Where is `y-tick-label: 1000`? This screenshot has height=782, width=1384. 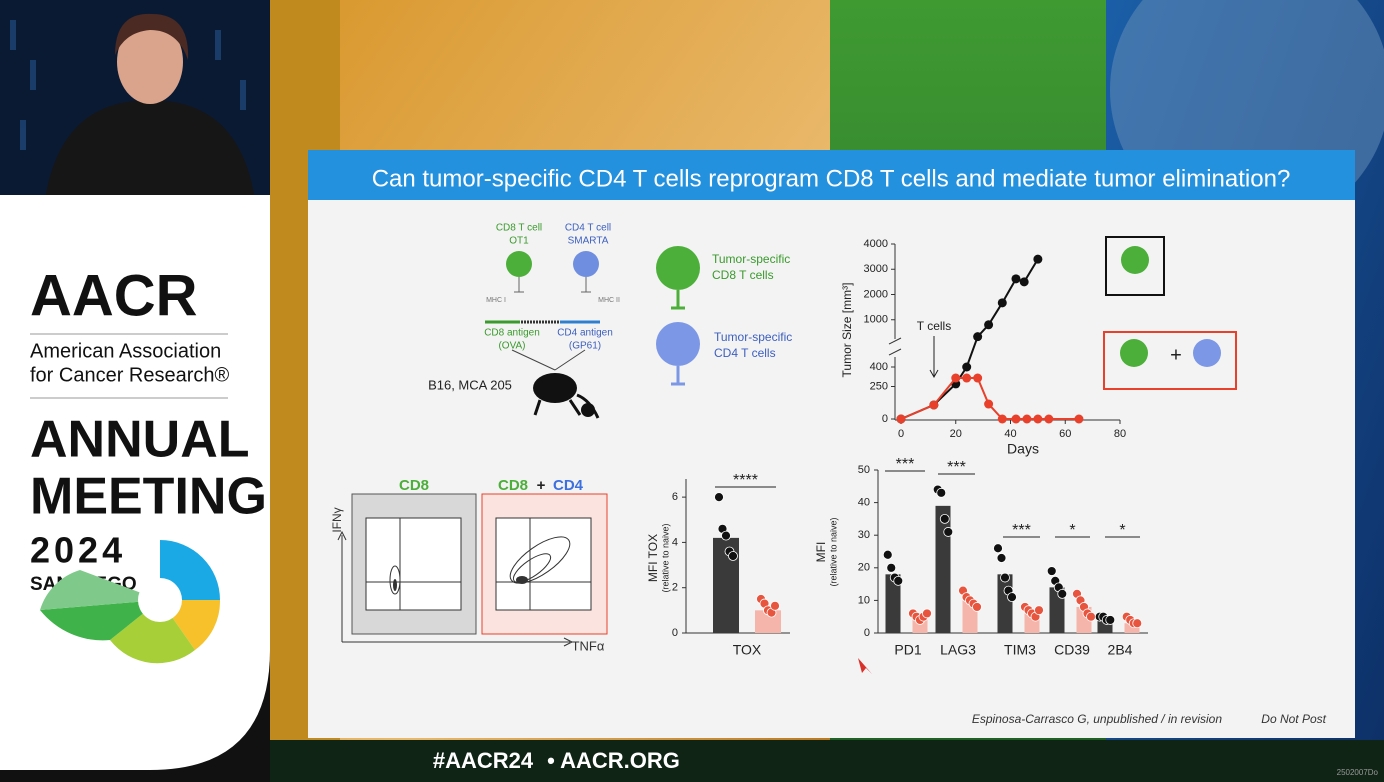
y-tick-label: 1000 is located at coordinates (876, 320).